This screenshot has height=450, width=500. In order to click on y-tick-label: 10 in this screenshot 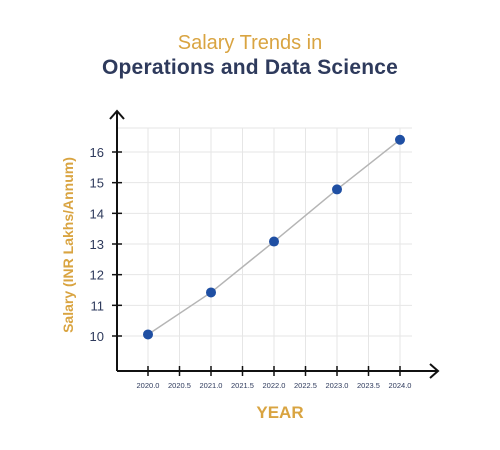, I will do `click(97, 336)`.